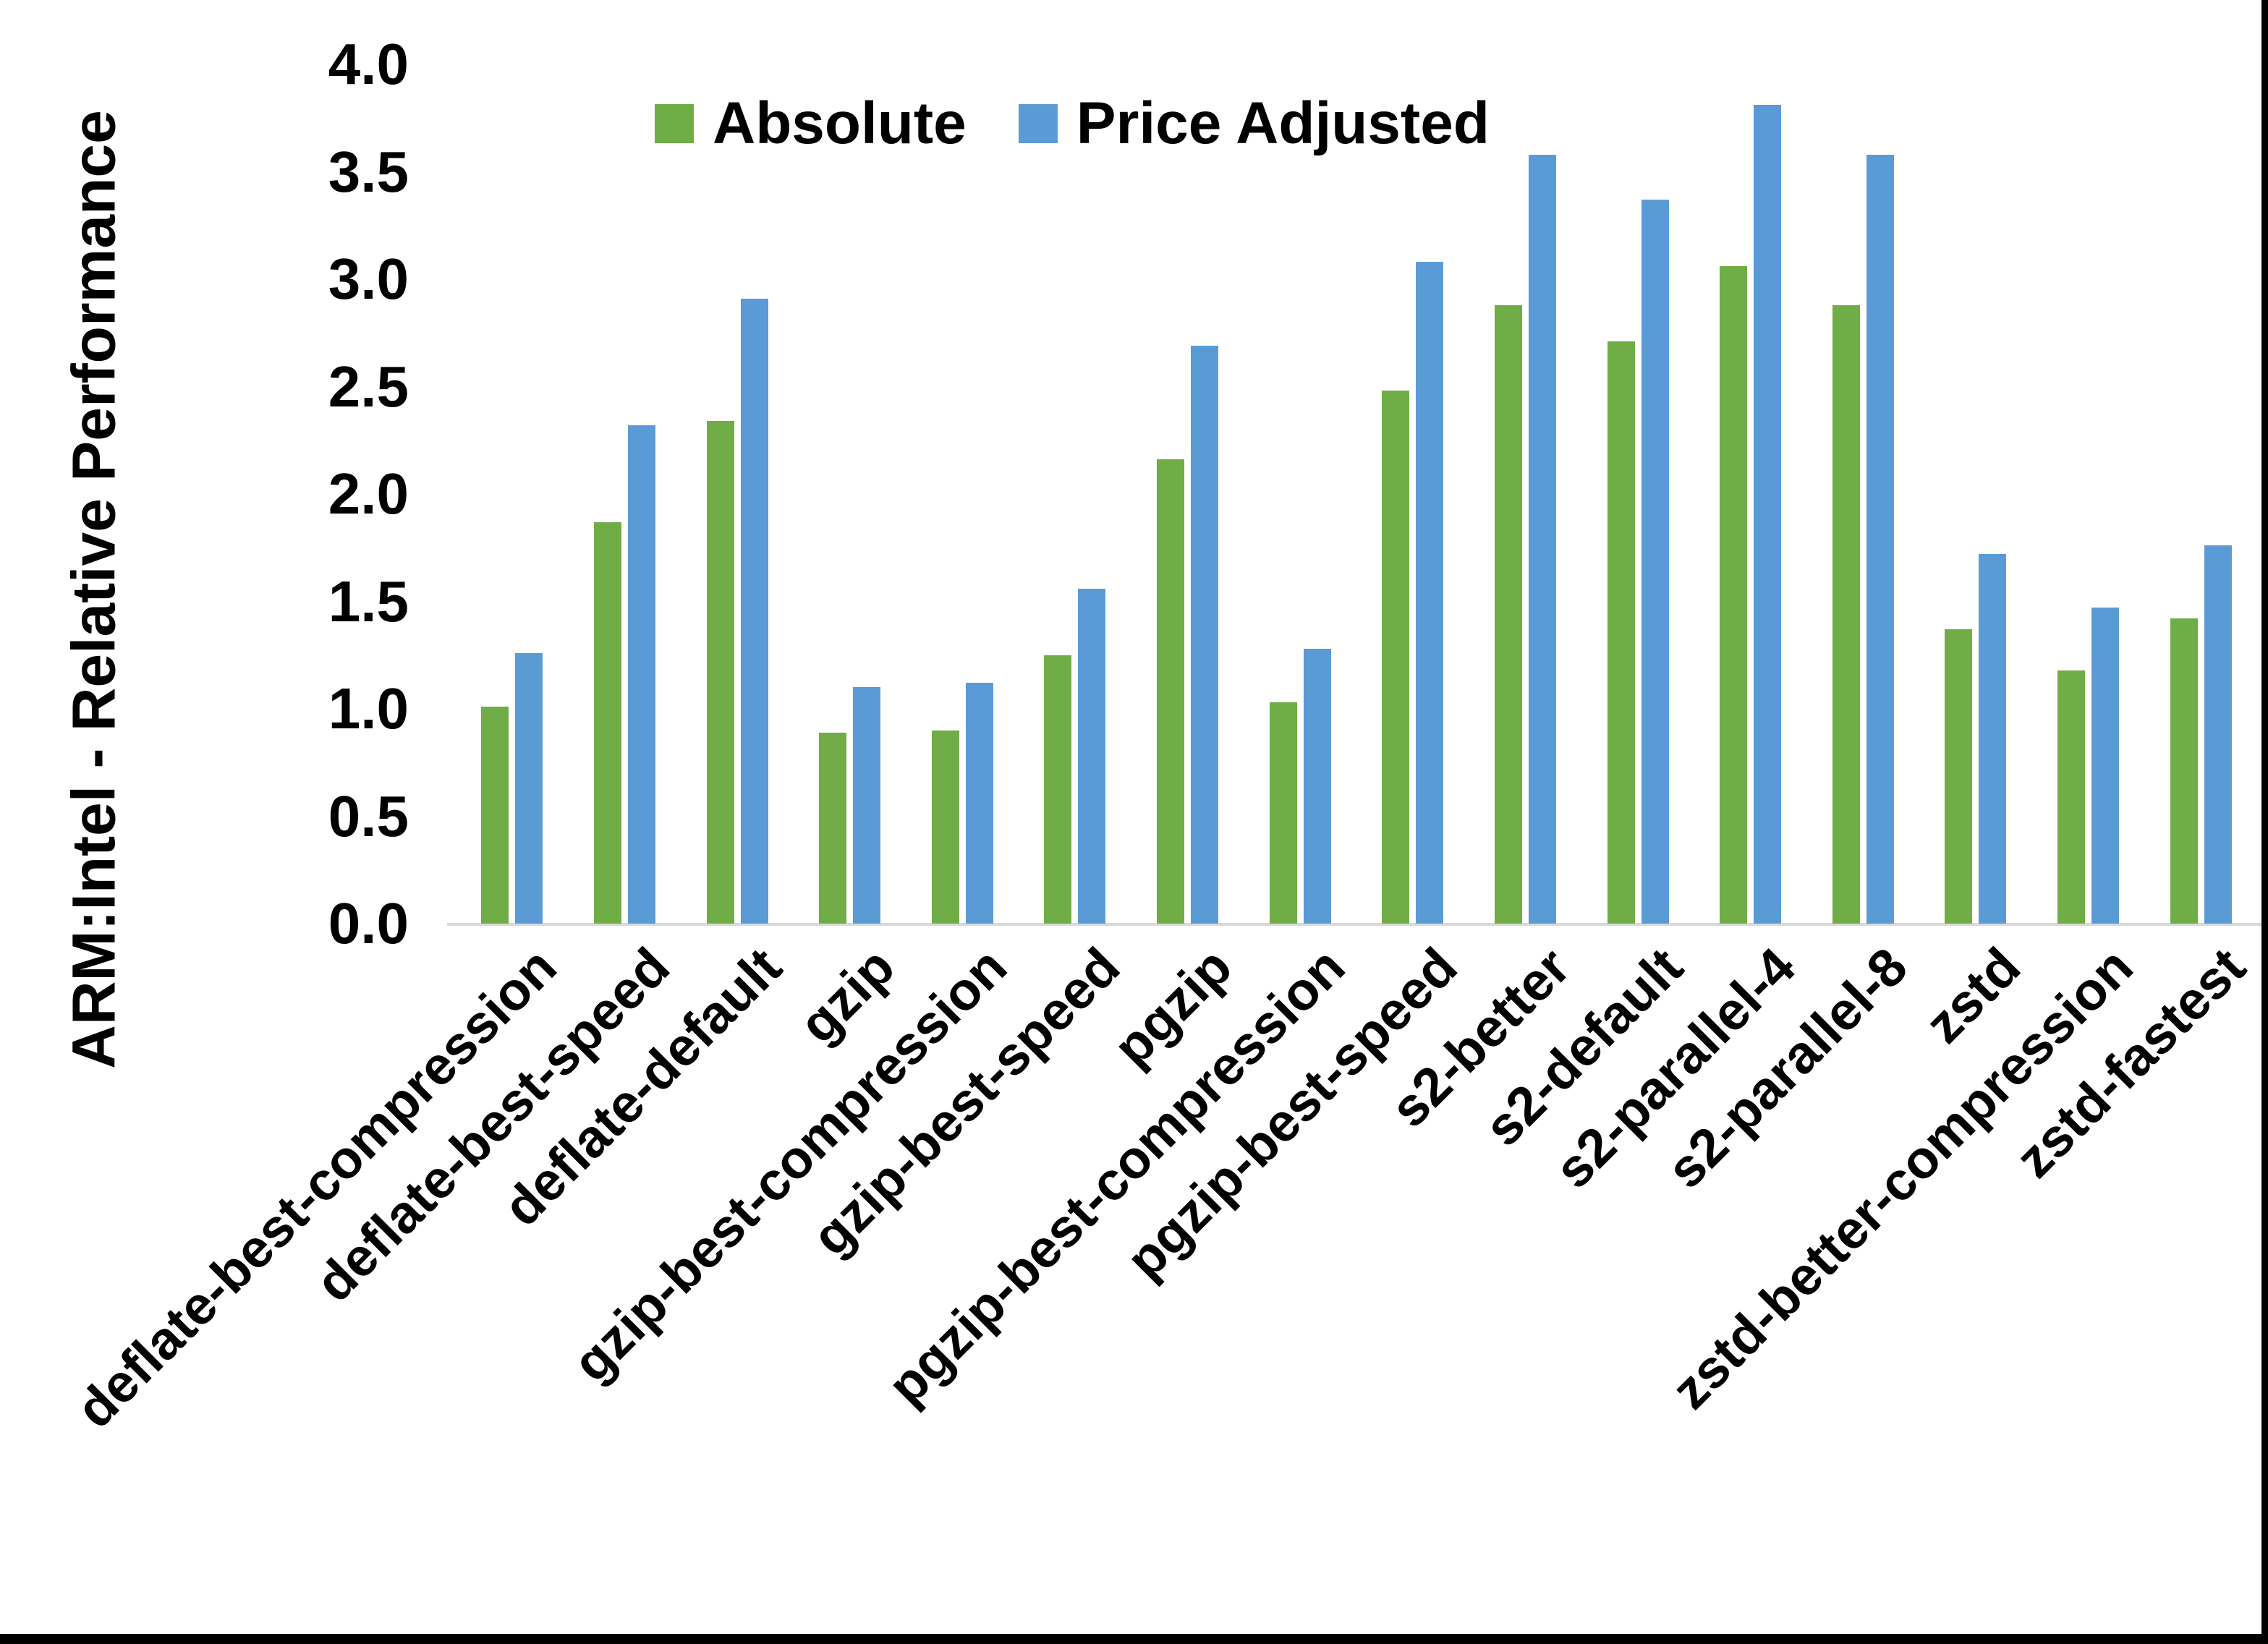 This screenshot has width=2268, height=1644. I want to click on legend-swatch-price-adjusted, so click(1038, 123).